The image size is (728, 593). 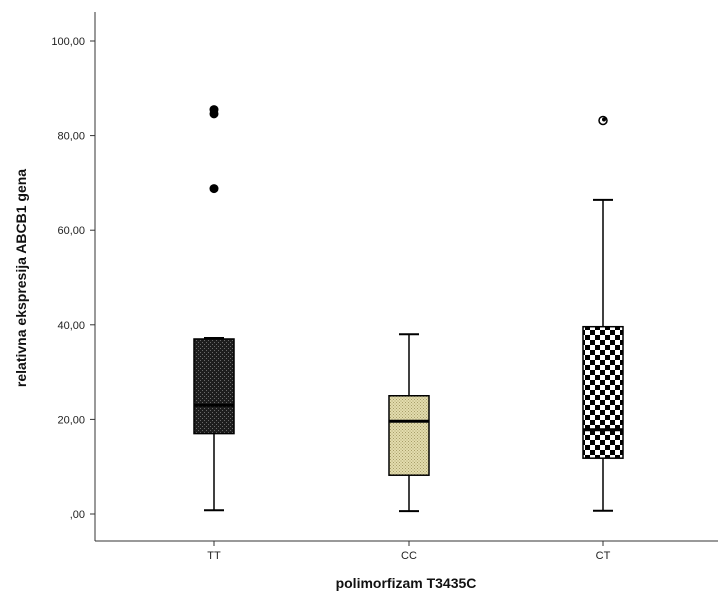 I want to click on box-ct, so click(x=603, y=313).